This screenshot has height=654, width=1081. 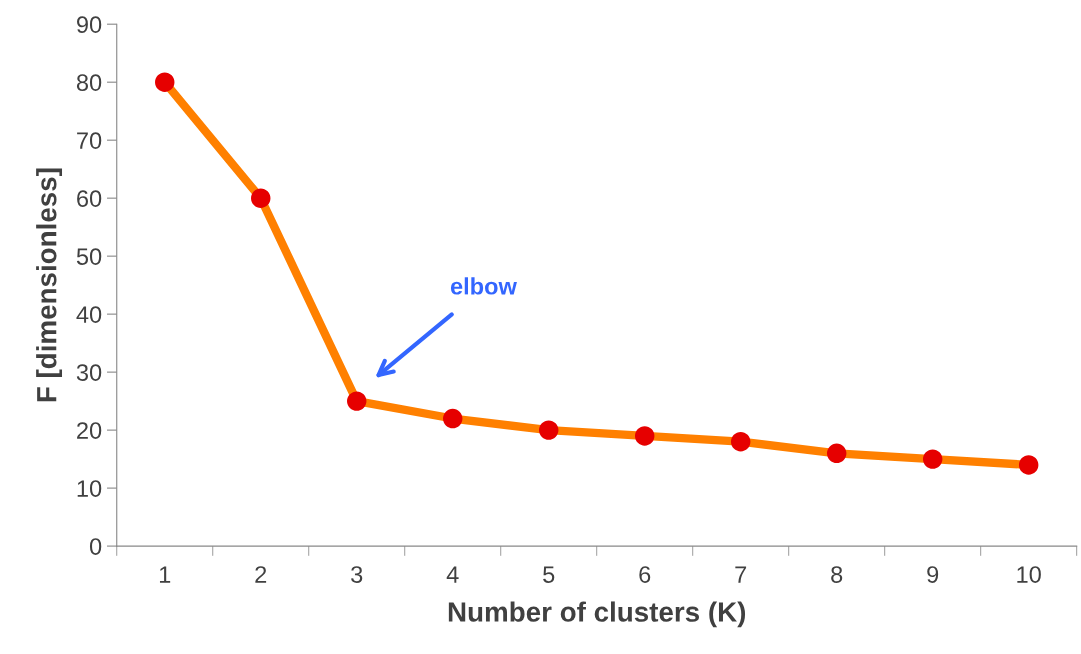 I want to click on x-tick-label: 5, so click(x=549, y=574).